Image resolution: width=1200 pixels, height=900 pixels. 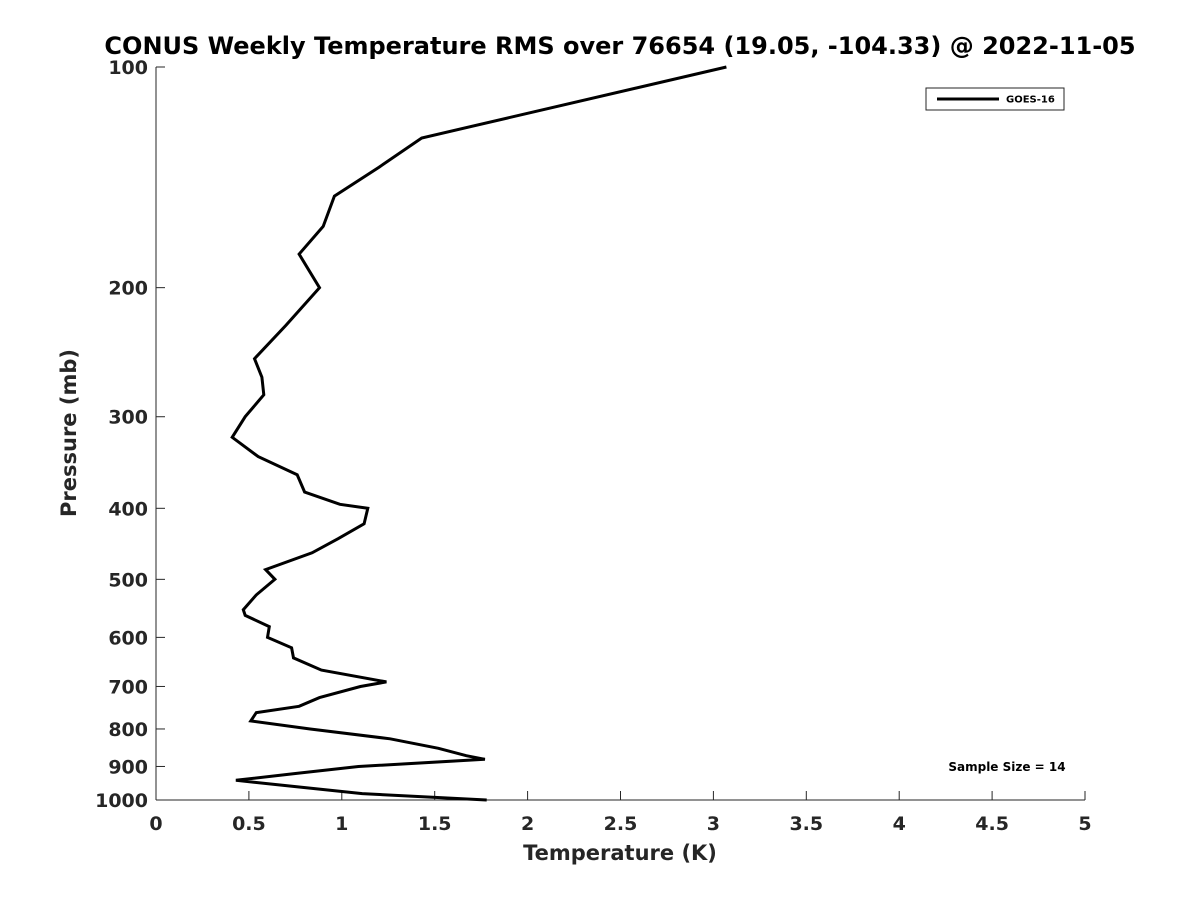 What do you see at coordinates (155, 824) in the screenshot?
I see `x-tick-label: 0` at bounding box center [155, 824].